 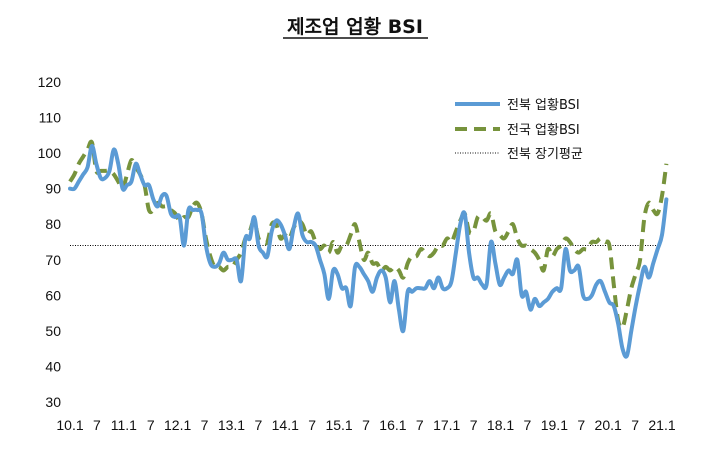 I want to click on y-tick-label: 70, so click(x=53, y=260).